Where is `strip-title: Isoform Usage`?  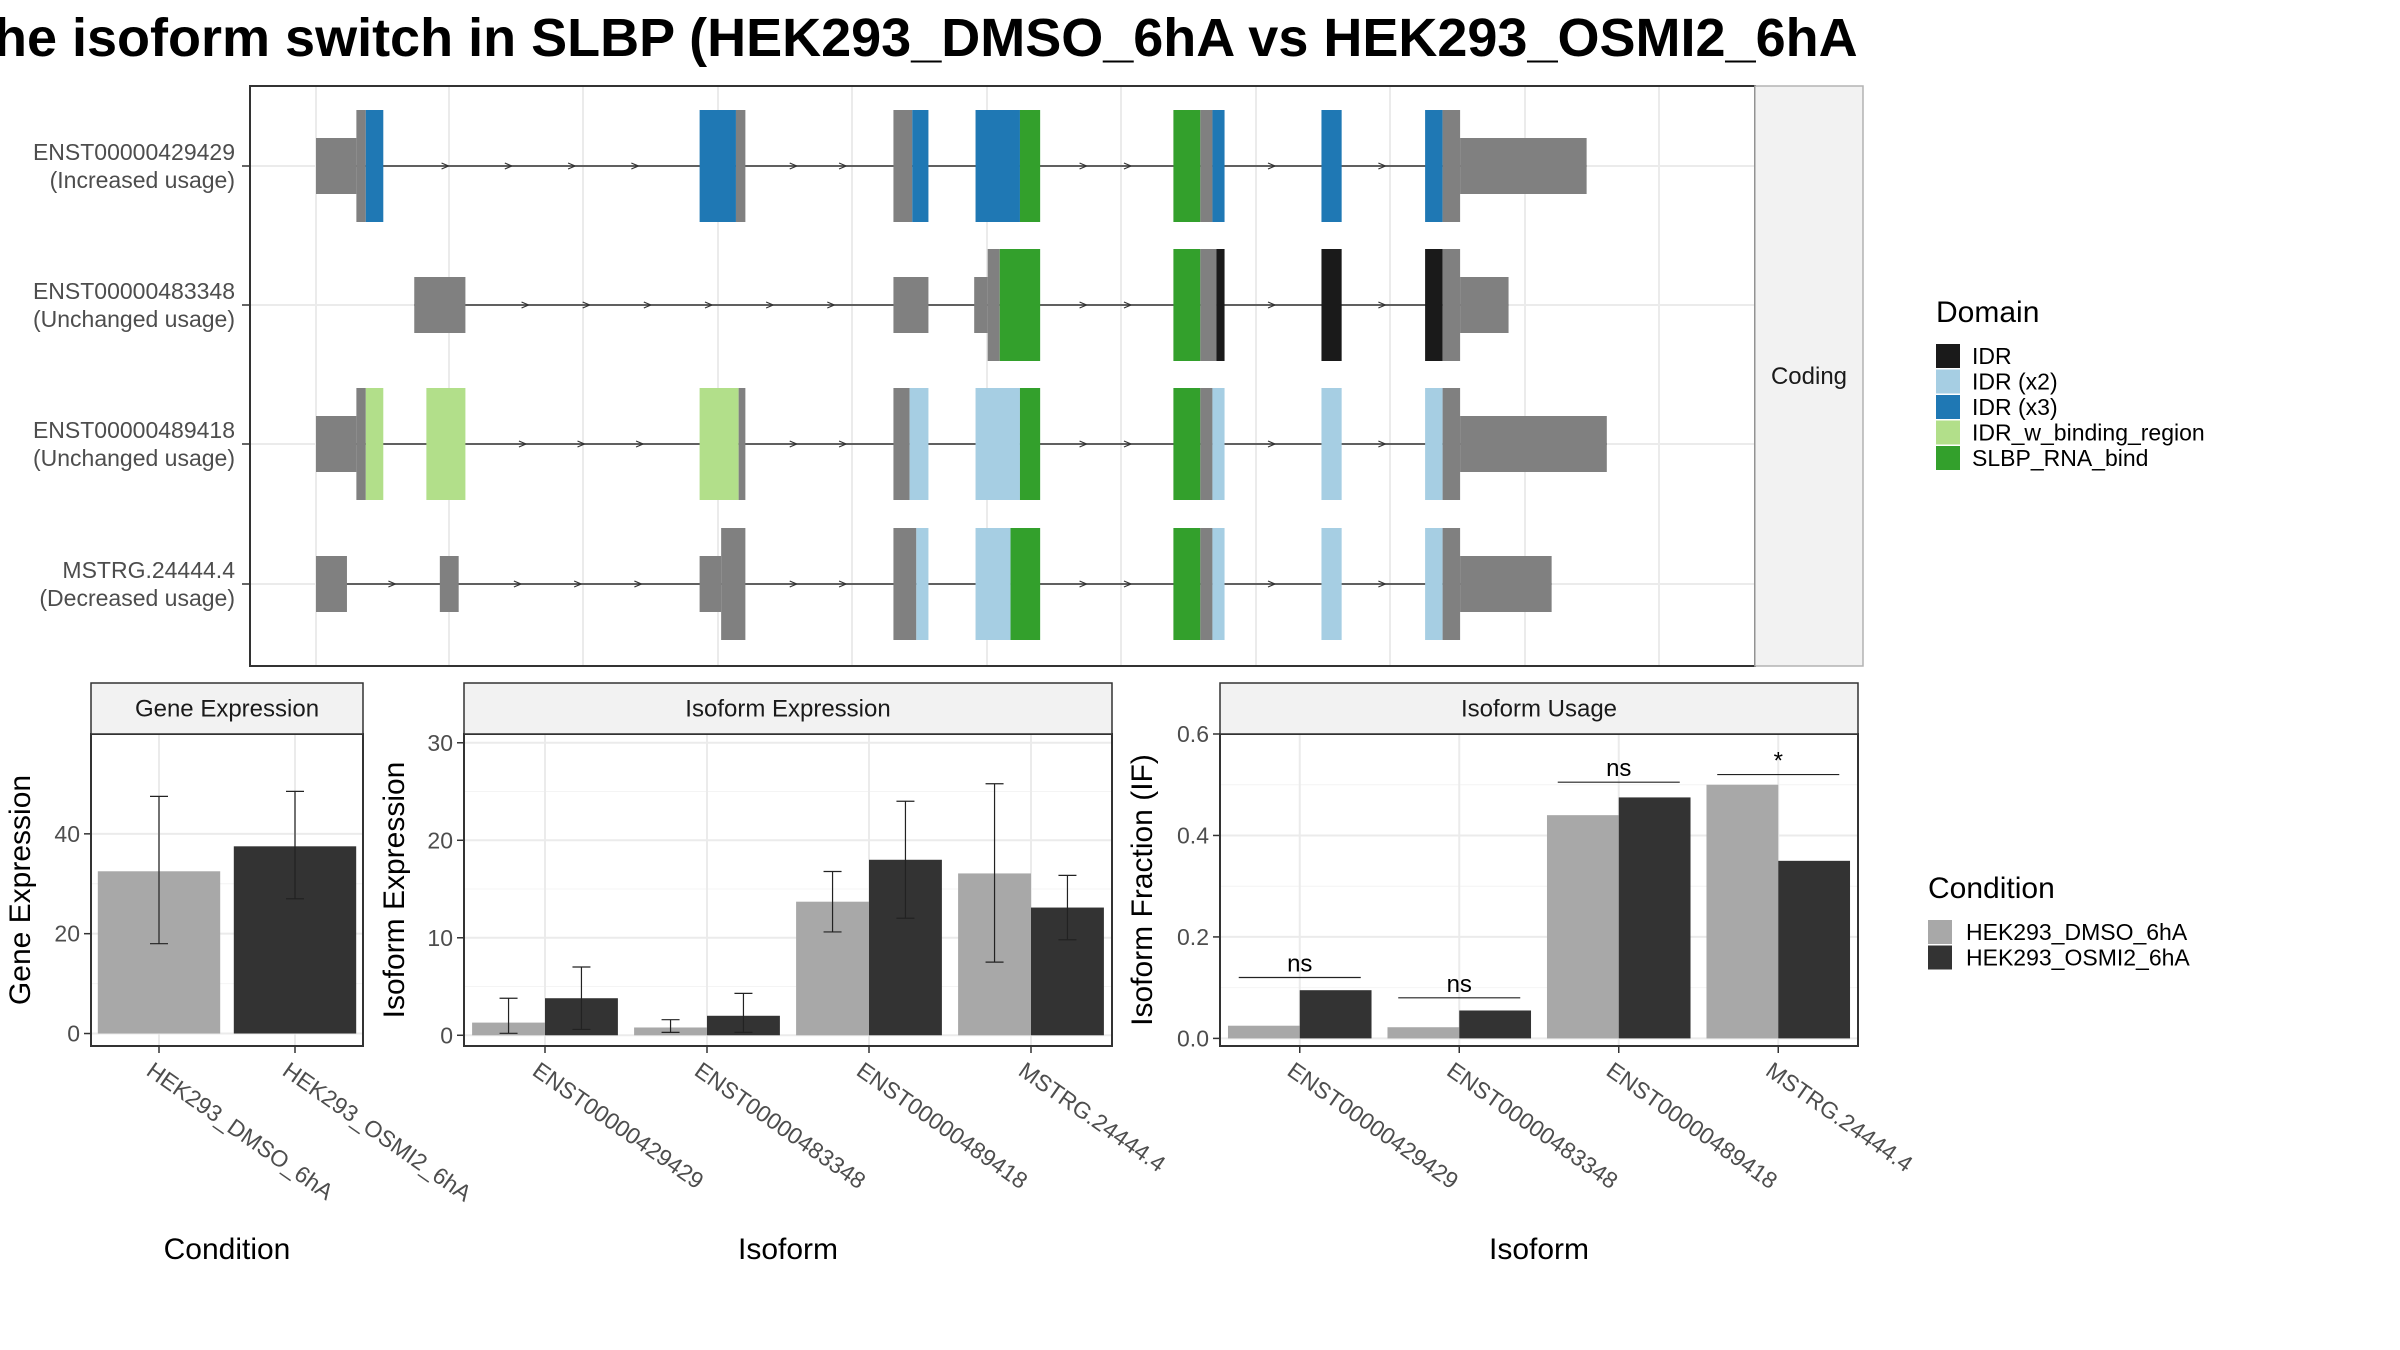 strip-title: Isoform Usage is located at coordinates (1539, 709).